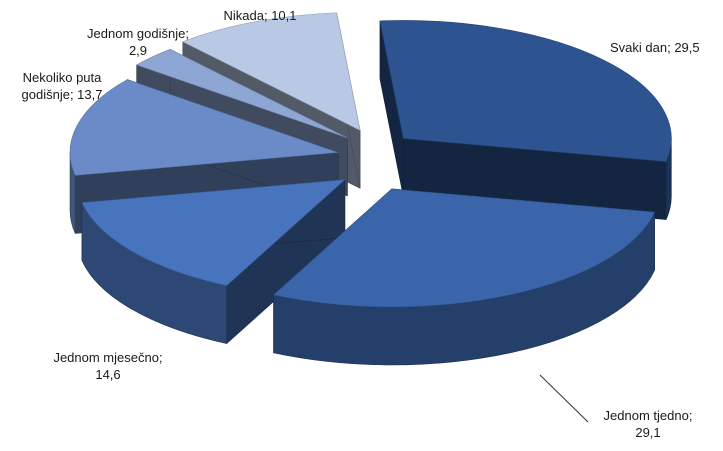 The image size is (723, 451). Describe the element at coordinates (107, 357) in the screenshot. I see `slice-label-line: Jednom mjesečno;` at that location.